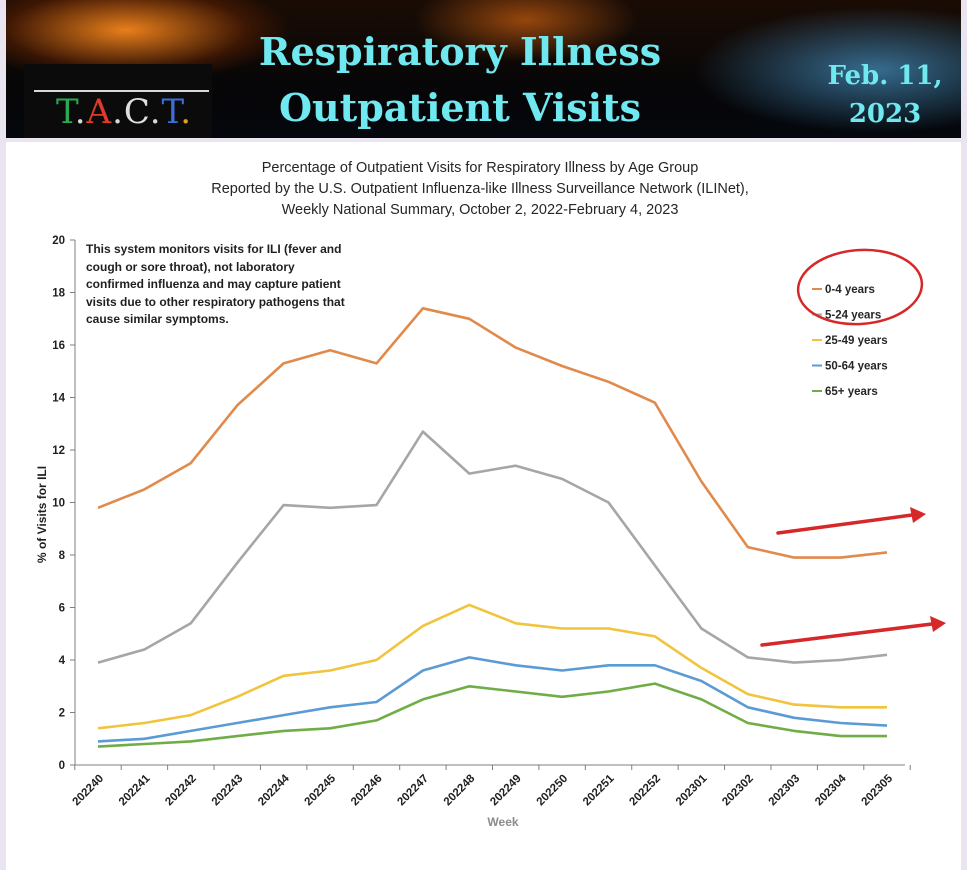 This screenshot has height=870, width=967. I want to click on y-tick-label: 18, so click(58, 294).